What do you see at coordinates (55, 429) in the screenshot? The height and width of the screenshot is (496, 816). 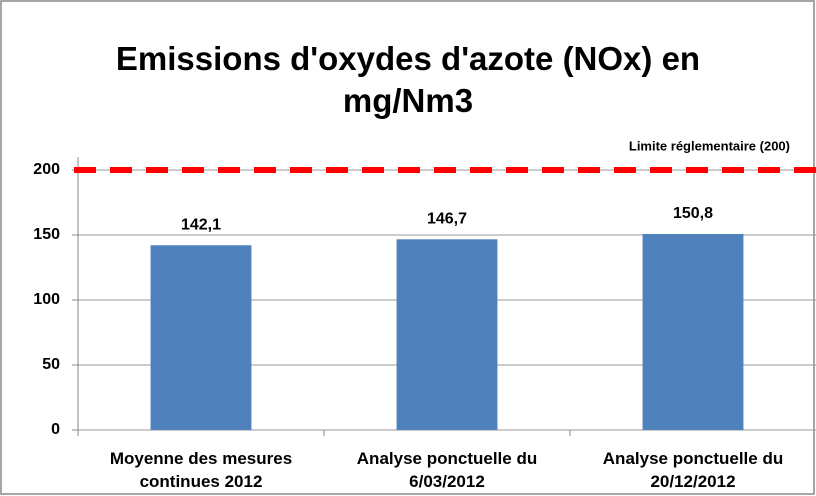 I see `y-tick-label: 0` at bounding box center [55, 429].